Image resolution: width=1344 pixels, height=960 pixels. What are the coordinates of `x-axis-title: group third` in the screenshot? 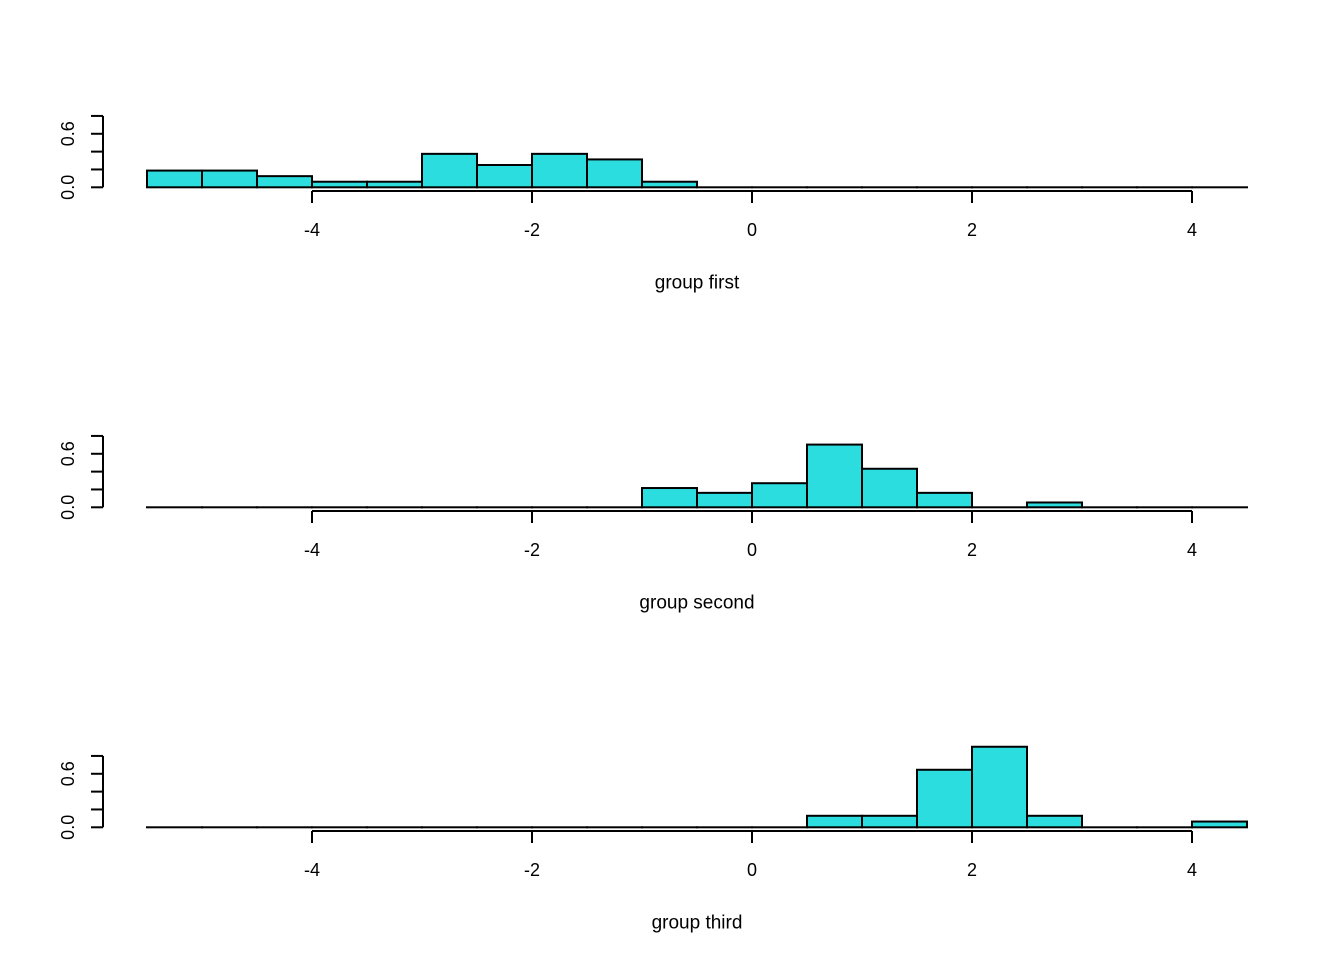 It's located at (697, 922).